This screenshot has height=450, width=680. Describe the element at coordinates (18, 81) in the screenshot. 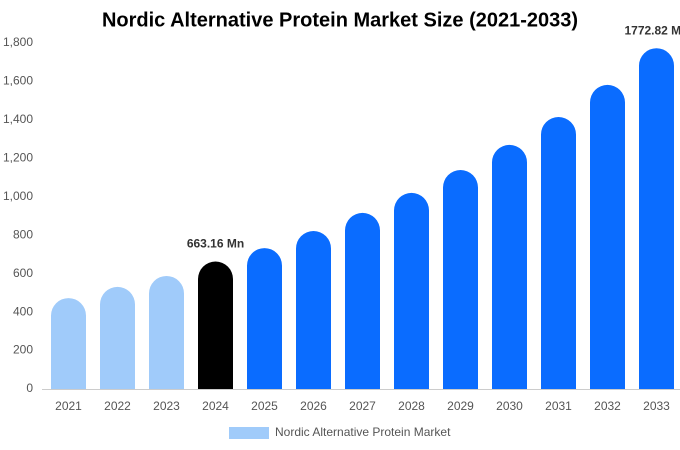

I see `y-tick-label: 1,600` at that location.